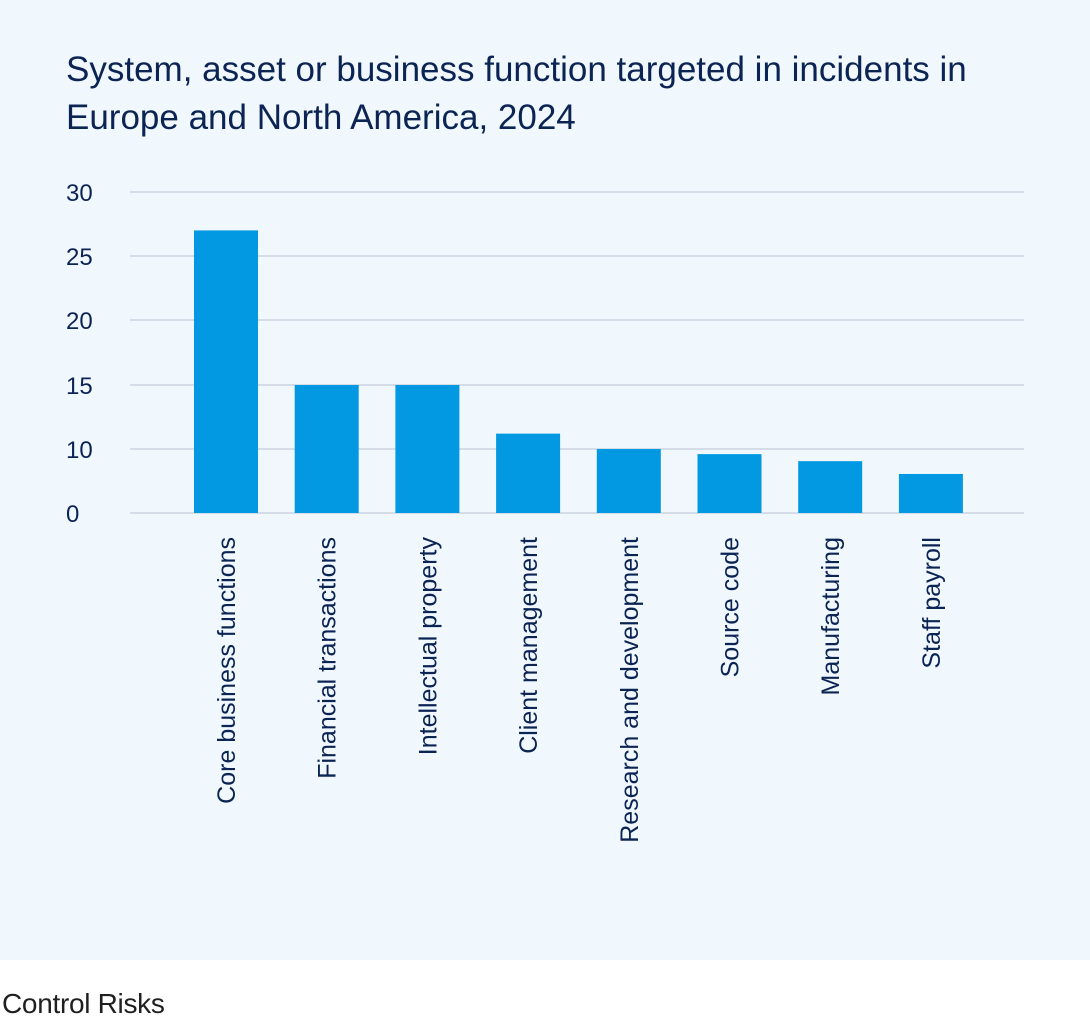 The width and height of the screenshot is (1090, 1024). I want to click on y-tick-label: 10, so click(79, 450).